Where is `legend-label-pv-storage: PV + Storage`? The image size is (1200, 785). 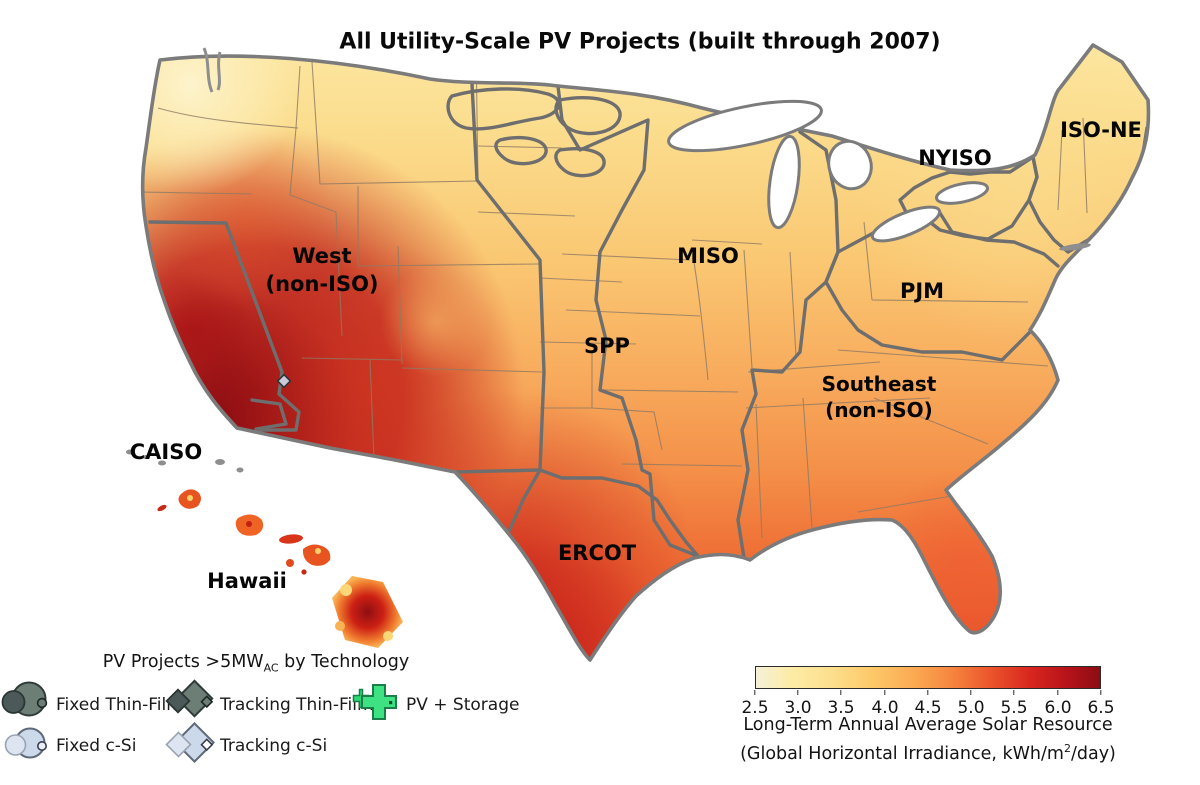
legend-label-pv-storage: PV + Storage is located at coordinates (463, 705).